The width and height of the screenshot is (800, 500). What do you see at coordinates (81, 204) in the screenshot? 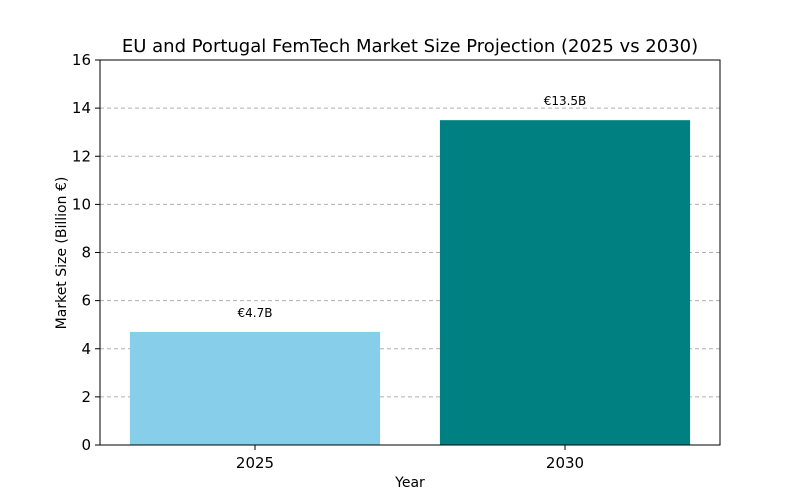
I see `y-tick-label: 10` at bounding box center [81, 204].